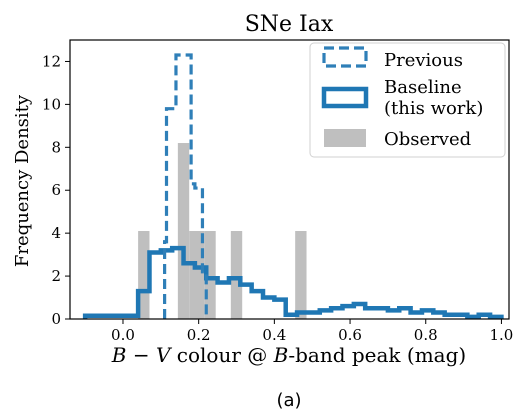  What do you see at coordinates (345, 57) in the screenshot?
I see `legend-swatch-previous` at bounding box center [345, 57].